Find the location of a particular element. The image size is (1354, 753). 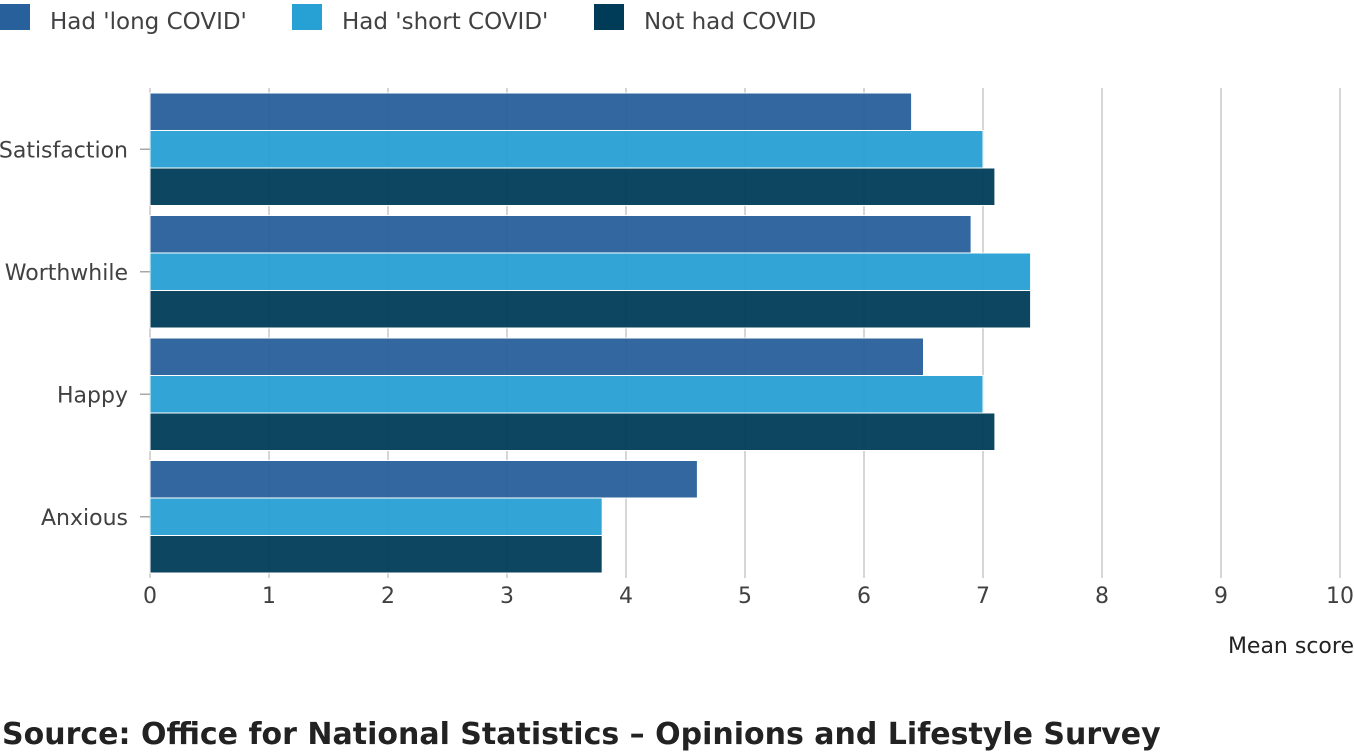

x-tick-label: 1 is located at coordinates (269, 596).